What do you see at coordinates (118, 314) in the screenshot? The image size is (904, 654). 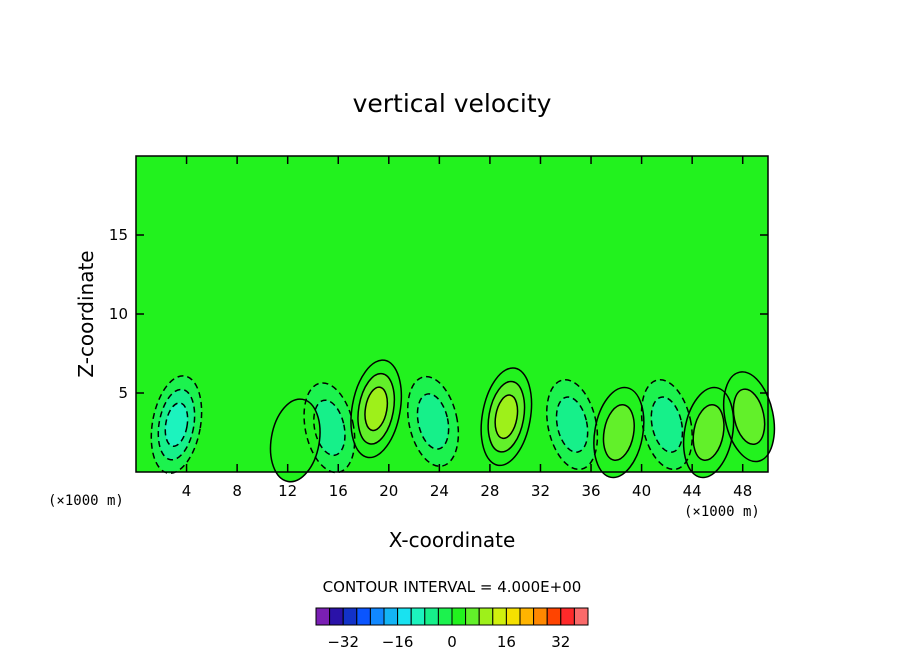 I see `y-tick-label: 10` at bounding box center [118, 314].